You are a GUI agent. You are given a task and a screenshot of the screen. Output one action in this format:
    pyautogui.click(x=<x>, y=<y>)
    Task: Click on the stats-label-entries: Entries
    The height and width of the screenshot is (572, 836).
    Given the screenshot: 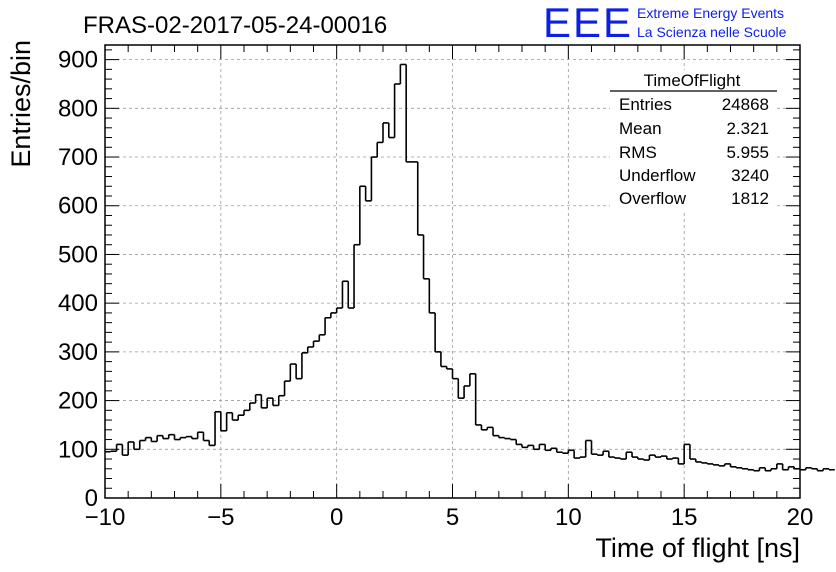 What is the action you would take?
    pyautogui.click(x=645, y=104)
    